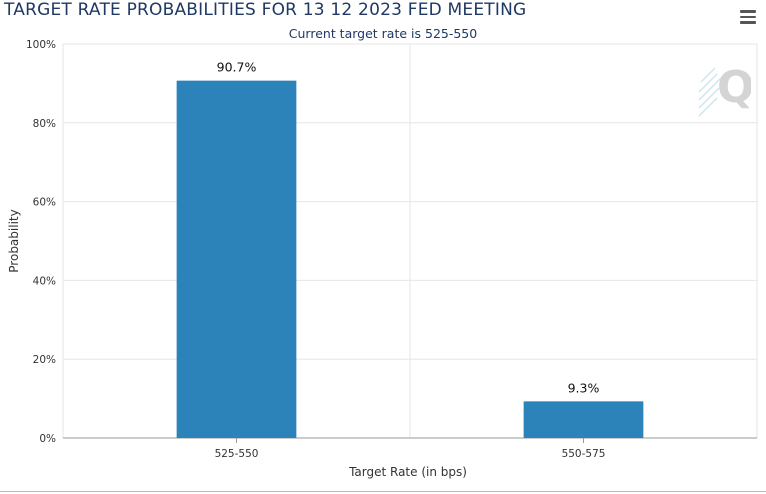  Describe the element at coordinates (584, 387) in the screenshot. I see `data-label: 9.3%` at that location.